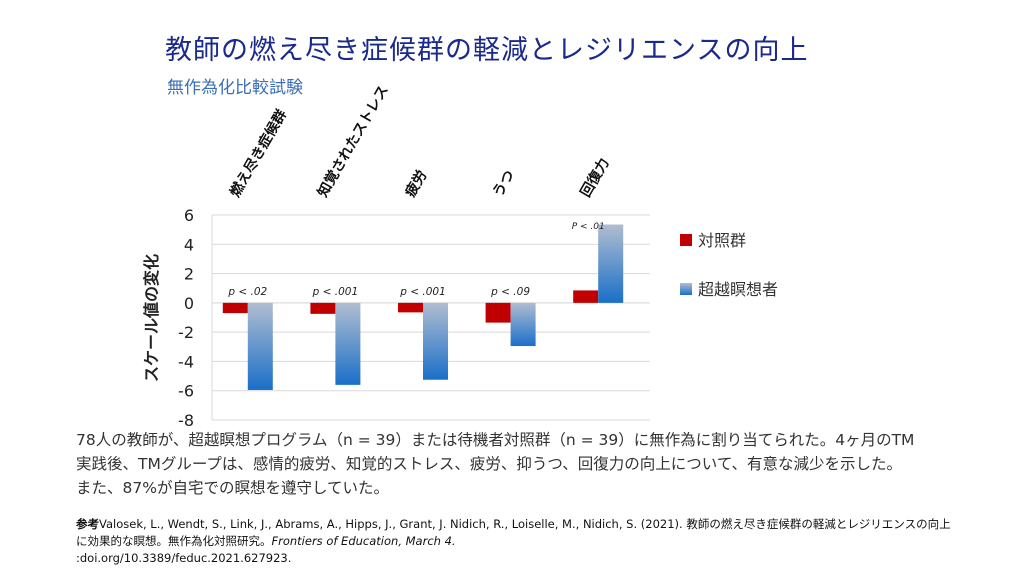  I want to click on x-category-label: 回復力, so click(595, 177).